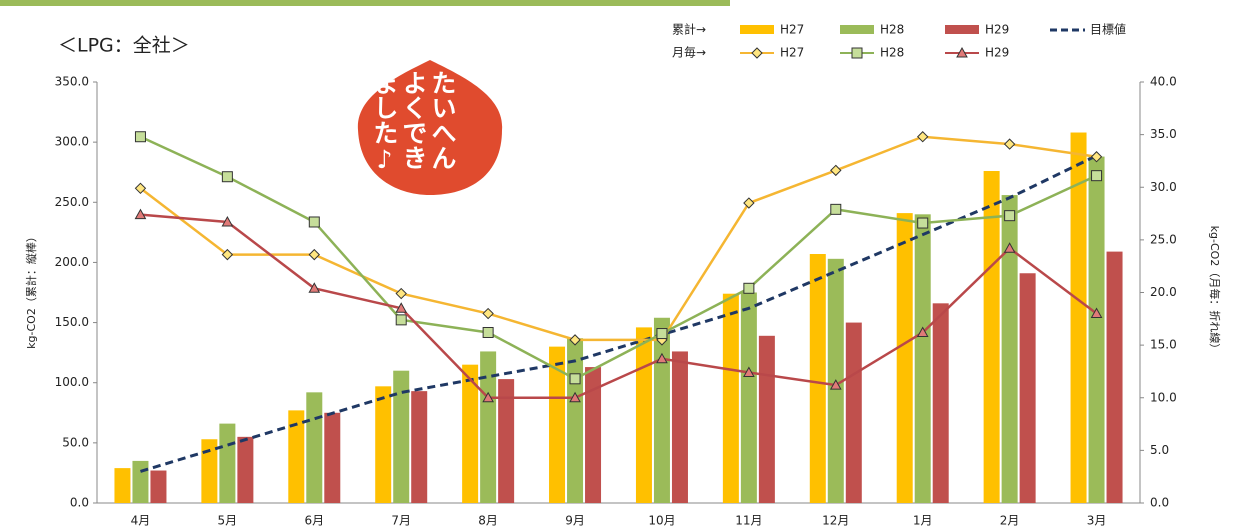 Image resolution: width=1248 pixels, height=532 pixels. I want to click on y-tick-label: 100.0, so click(72, 382).